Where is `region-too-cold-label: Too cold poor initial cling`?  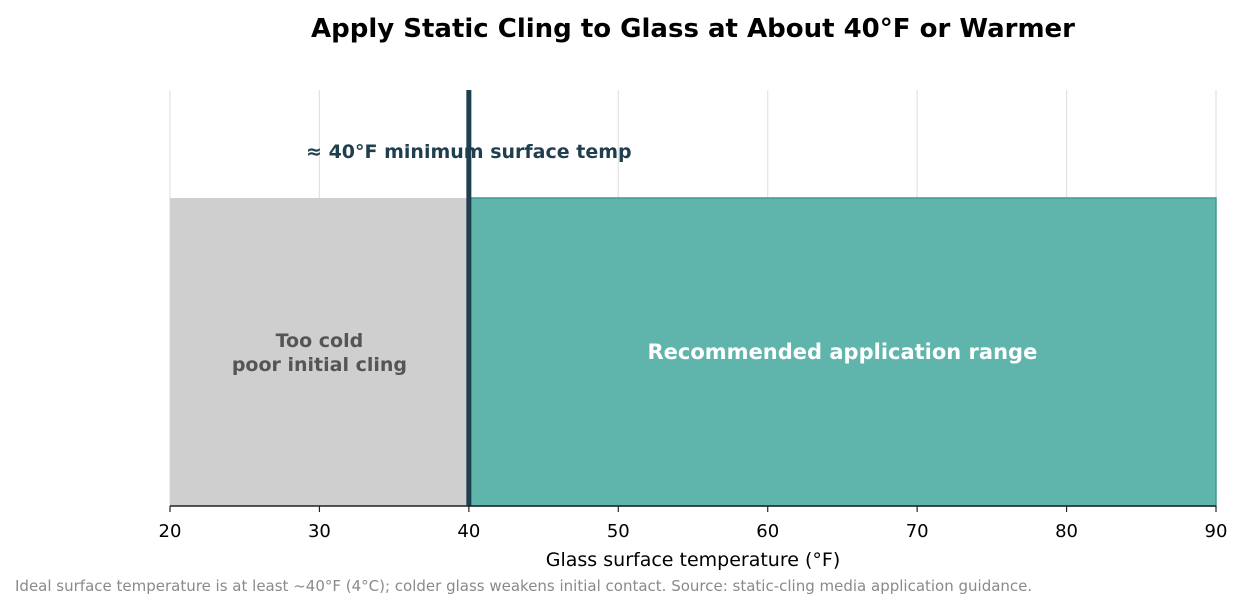 region-too-cold-label: Too cold poor initial cling is located at coordinates (319, 353).